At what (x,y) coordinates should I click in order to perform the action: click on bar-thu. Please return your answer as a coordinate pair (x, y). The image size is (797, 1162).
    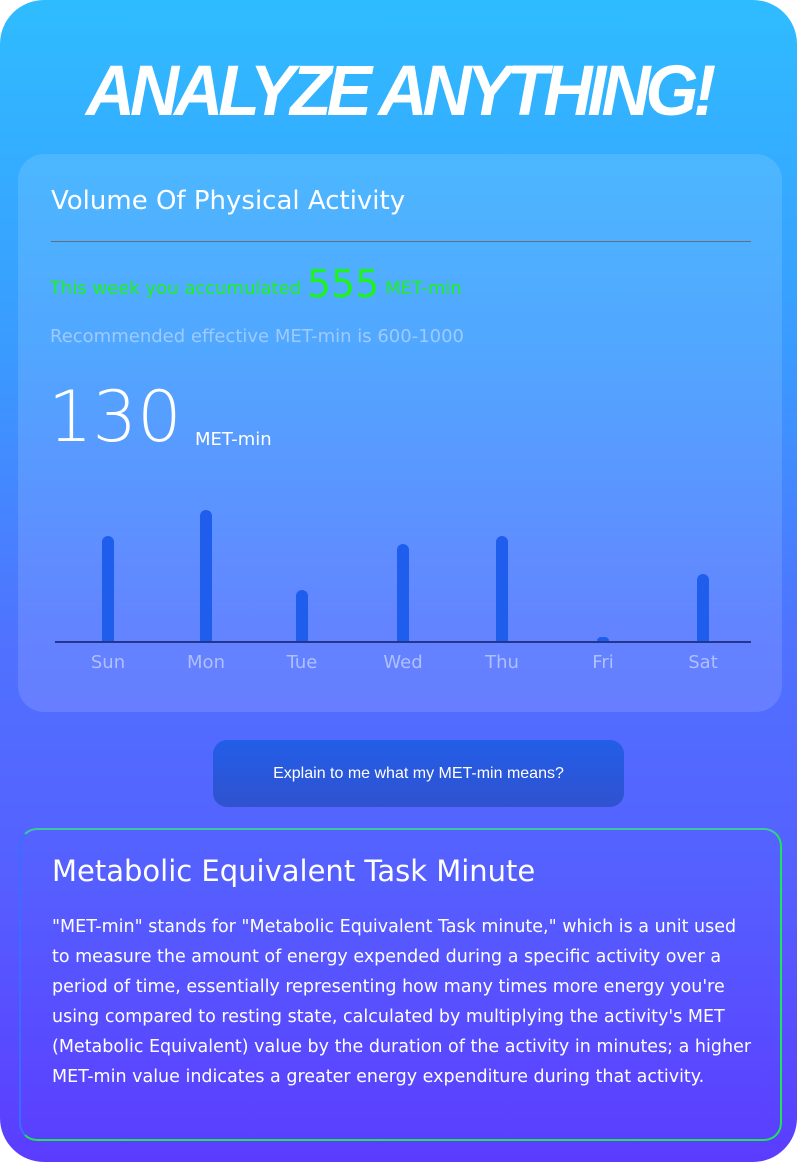
    Looking at the image, I should click on (502, 588).